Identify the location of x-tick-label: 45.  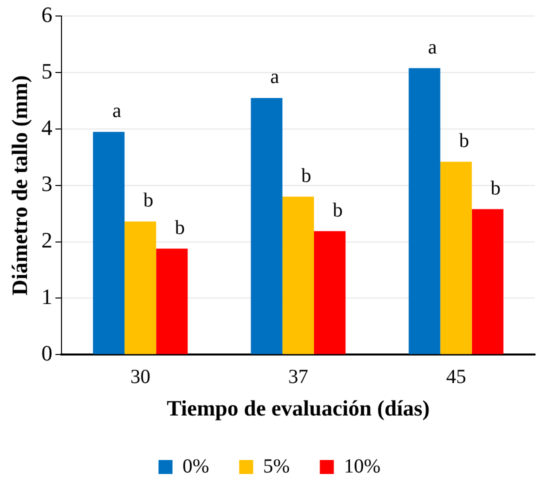
(456, 377).